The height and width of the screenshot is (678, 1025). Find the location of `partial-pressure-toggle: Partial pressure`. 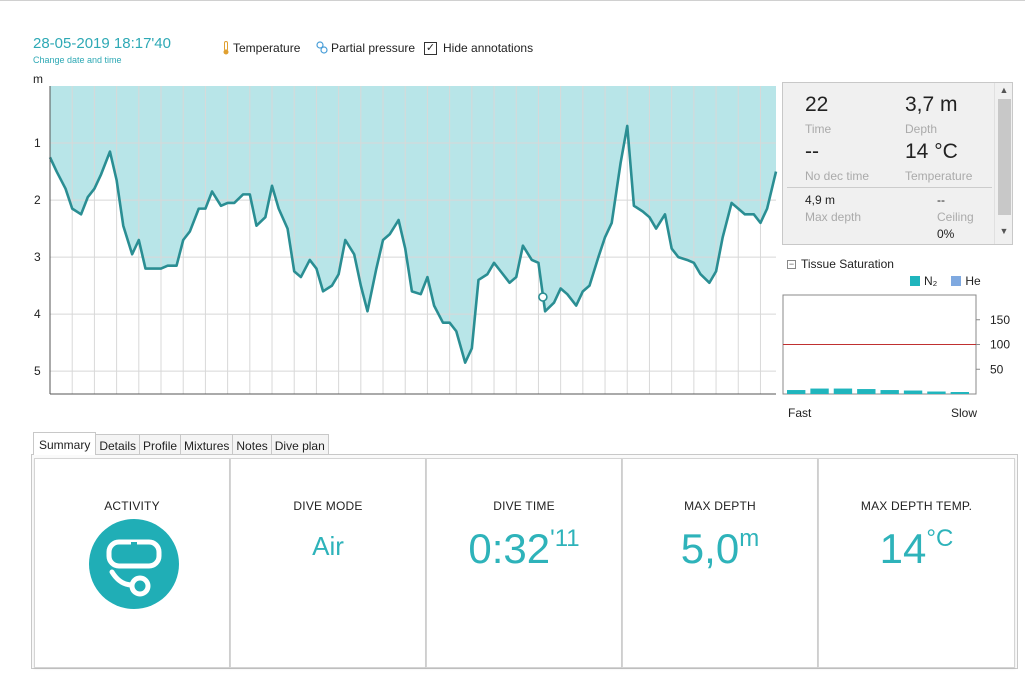

partial-pressure-toggle: Partial pressure is located at coordinates (365, 48).